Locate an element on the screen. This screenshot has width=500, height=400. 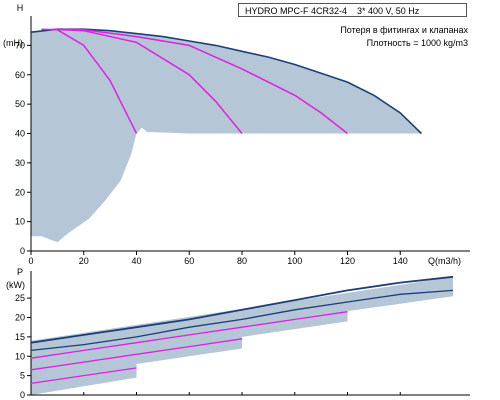
x-tick-label: 100 is located at coordinates (294, 261).